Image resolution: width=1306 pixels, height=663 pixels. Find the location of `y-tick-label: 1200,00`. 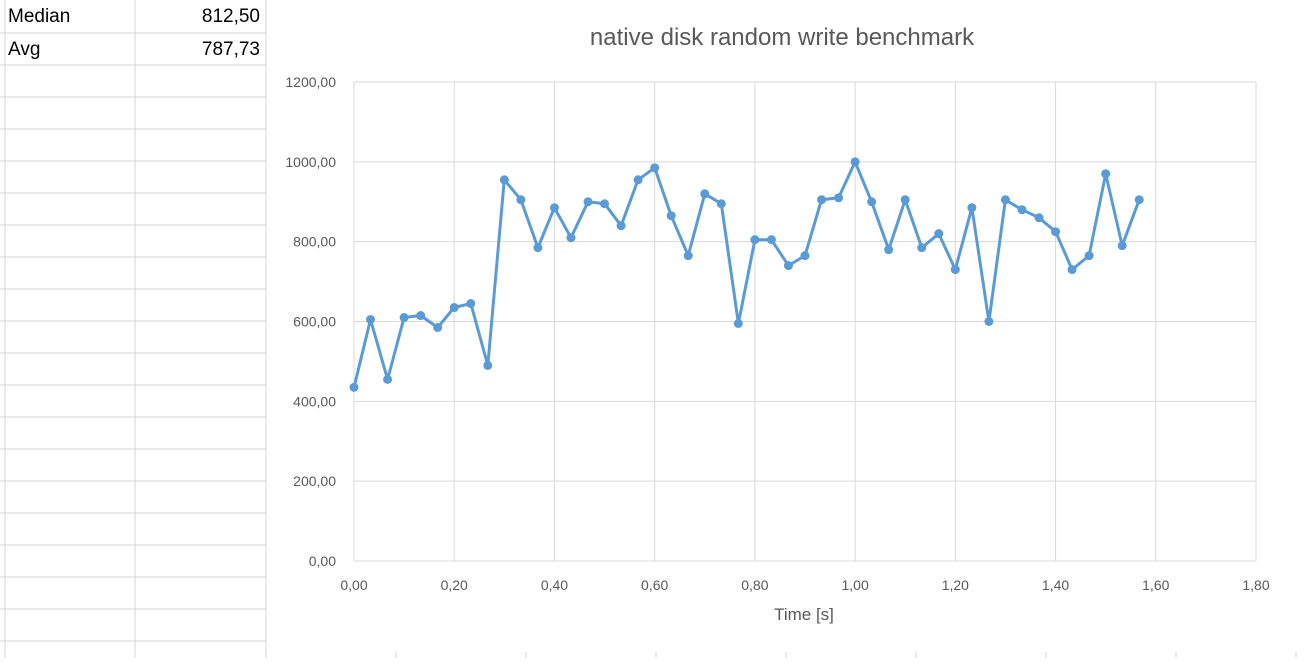

y-tick-label: 1200,00 is located at coordinates (310, 82).